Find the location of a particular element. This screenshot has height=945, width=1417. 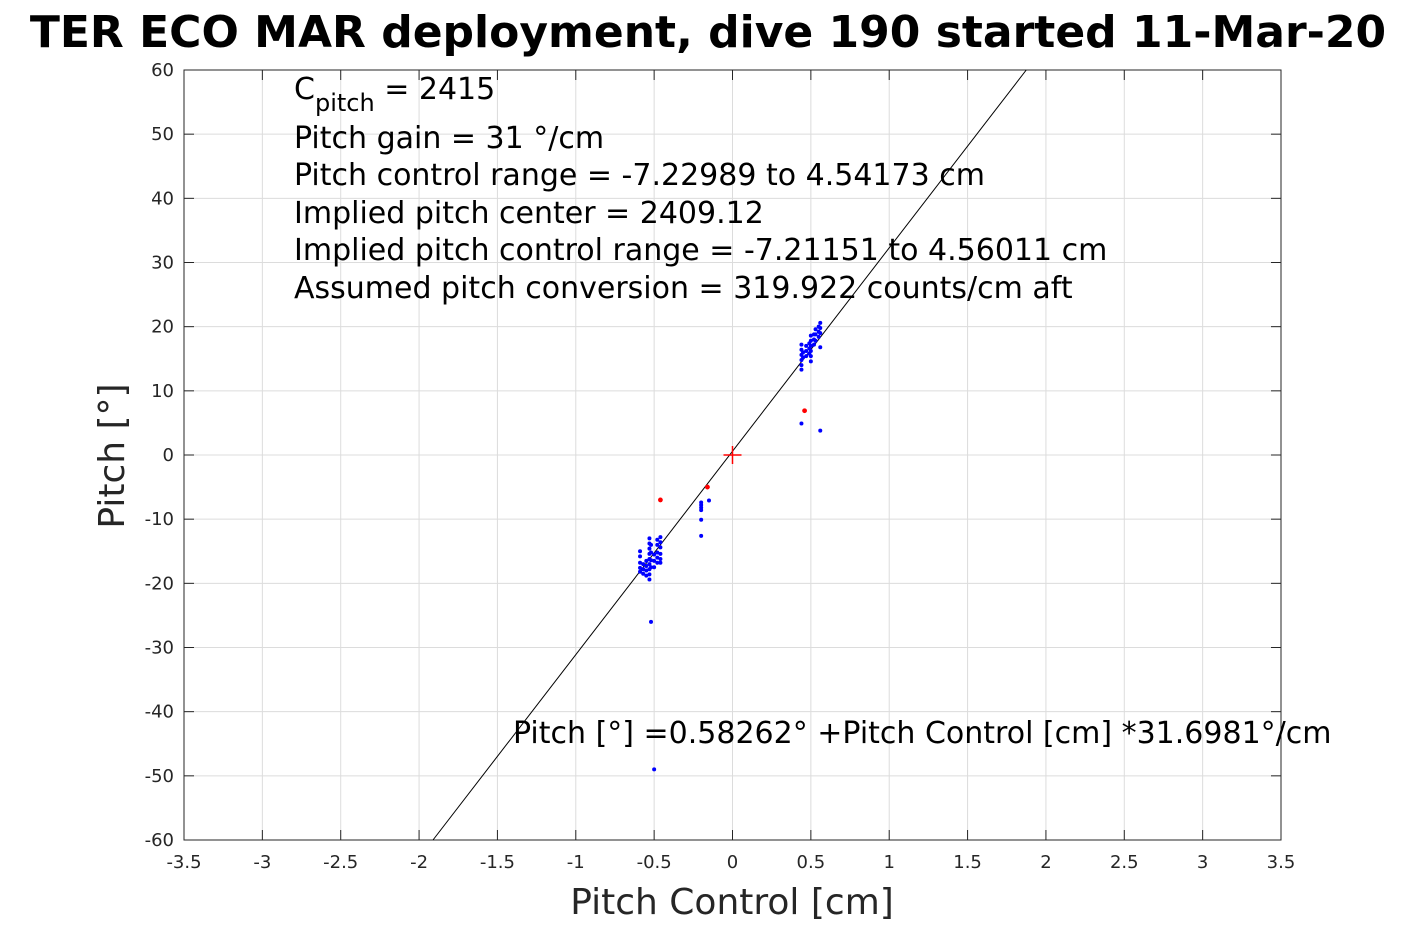

y-tick-label: 0 is located at coordinates (168, 455).